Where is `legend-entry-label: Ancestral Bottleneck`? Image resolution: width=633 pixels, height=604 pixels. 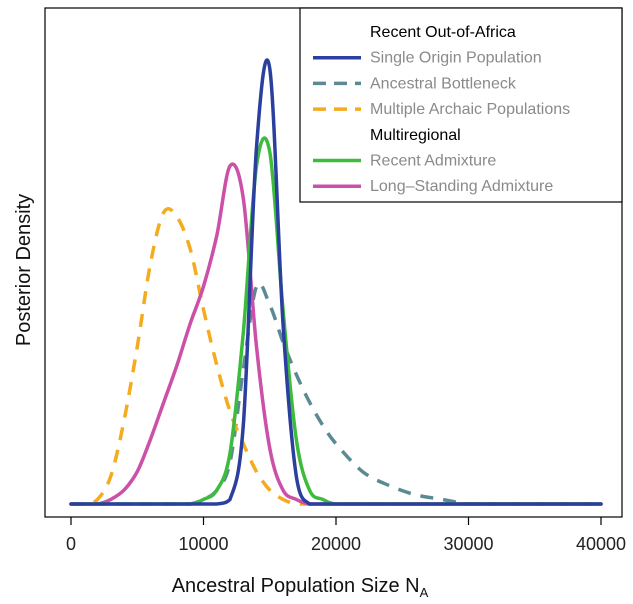
legend-entry-label: Ancestral Bottleneck is located at coordinates (443, 83).